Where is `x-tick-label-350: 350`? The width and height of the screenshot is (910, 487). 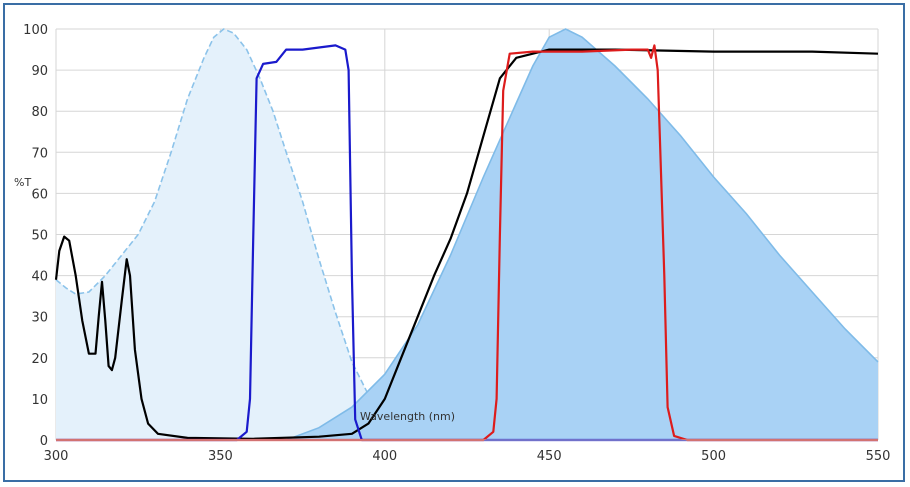
x-tick-label-350: 350 is located at coordinates (220, 456).